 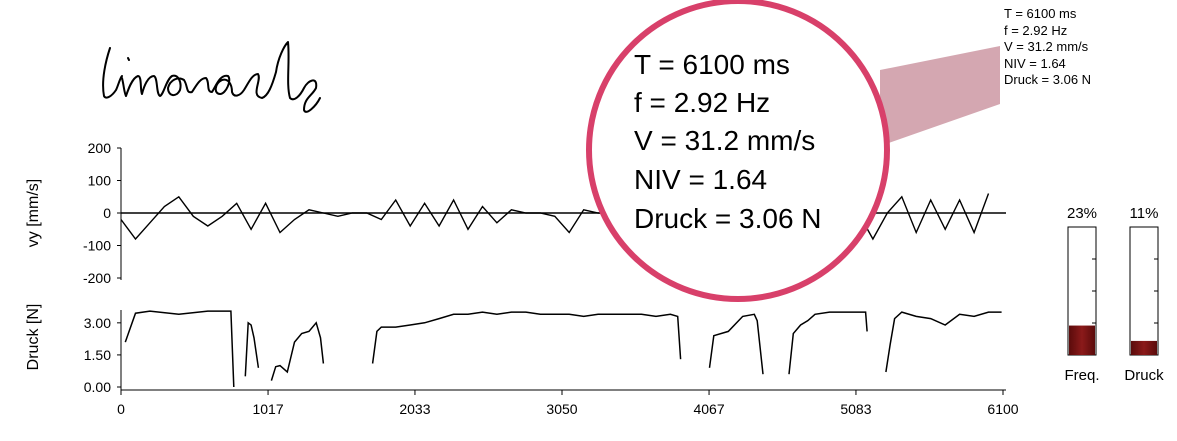 What do you see at coordinates (97, 246) in the screenshot?
I see `vy-ytick-label: -100` at bounding box center [97, 246].